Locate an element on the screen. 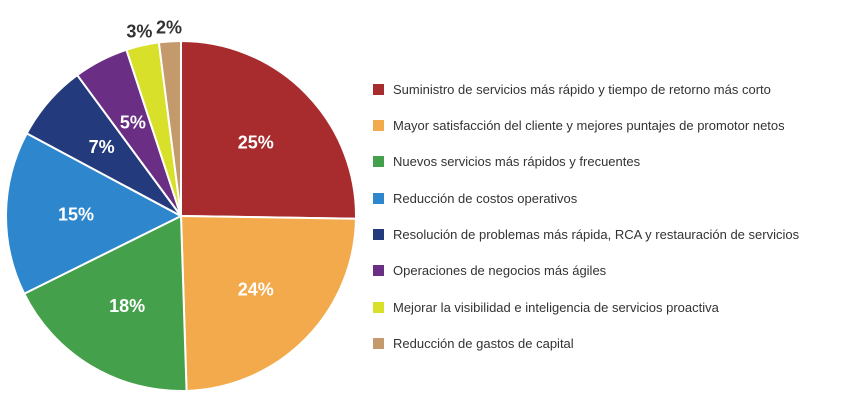  legend-item-reduccion-de-costos-operativos: Reducción de costos operativos is located at coordinates (612, 198).